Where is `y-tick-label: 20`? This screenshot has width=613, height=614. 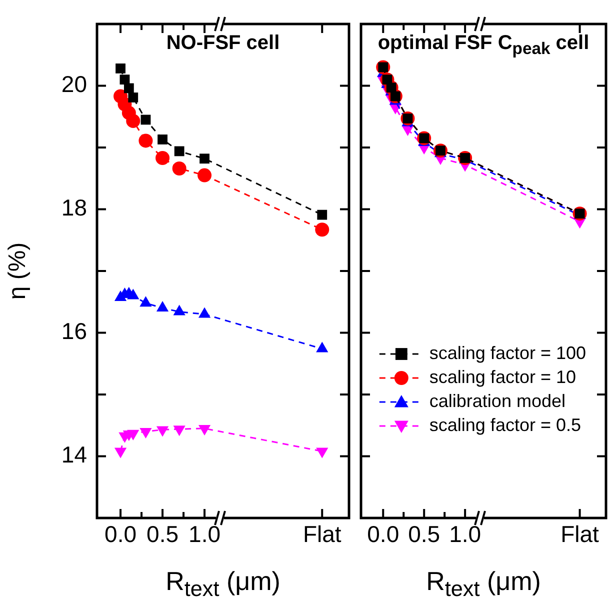
y-tick-label: 20 is located at coordinates (74, 84).